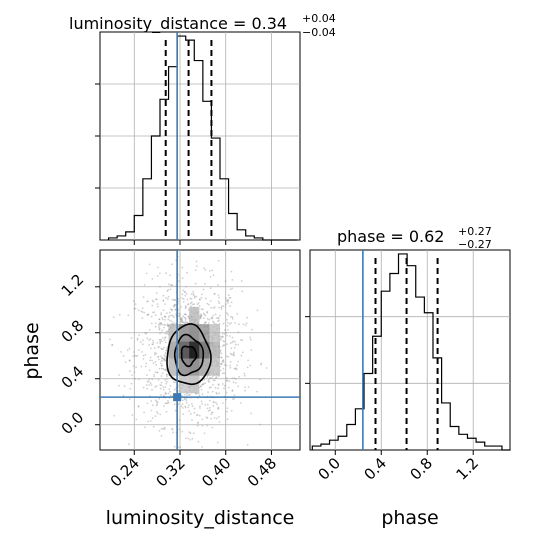  I want to click on phase-title-sub: −0.27, so click(475, 244).